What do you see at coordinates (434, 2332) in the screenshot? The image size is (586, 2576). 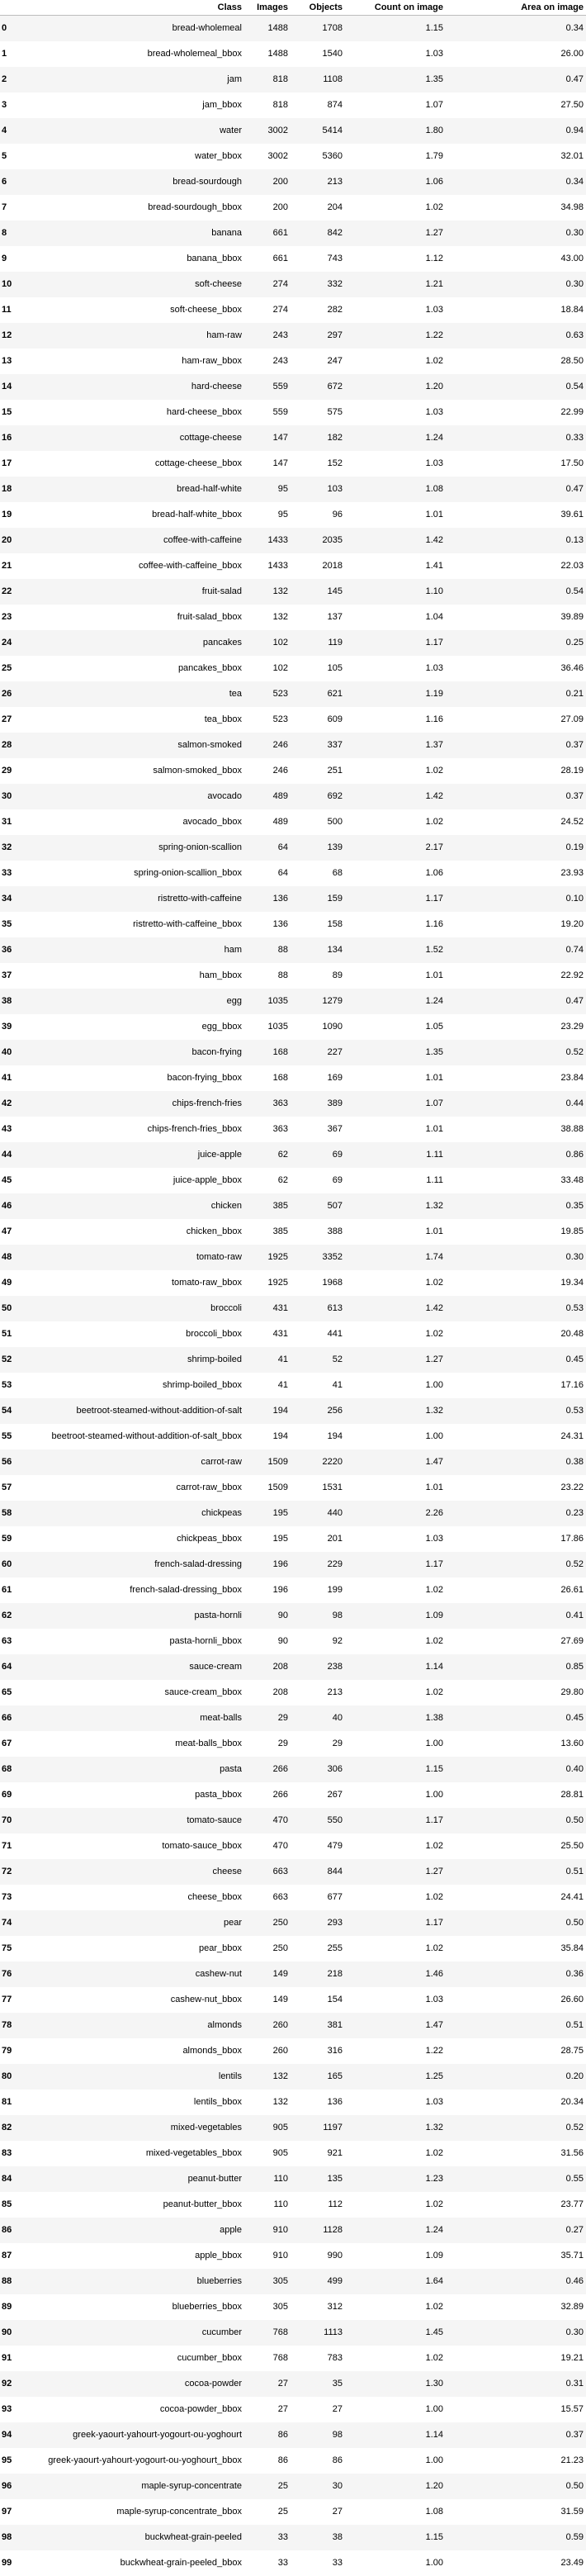 I see `cell-count-on-image: 1.45` at bounding box center [434, 2332].